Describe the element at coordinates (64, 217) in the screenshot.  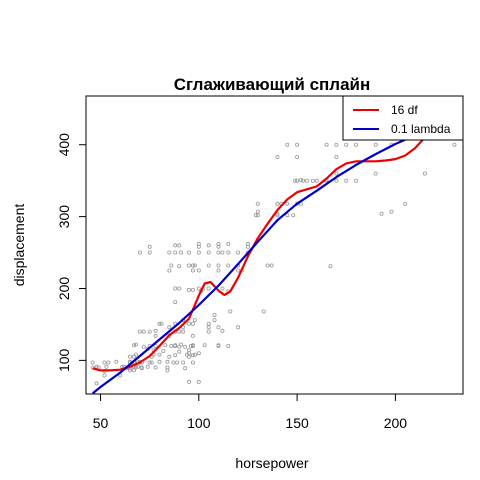
I see `y-tick-label: 300` at that location.